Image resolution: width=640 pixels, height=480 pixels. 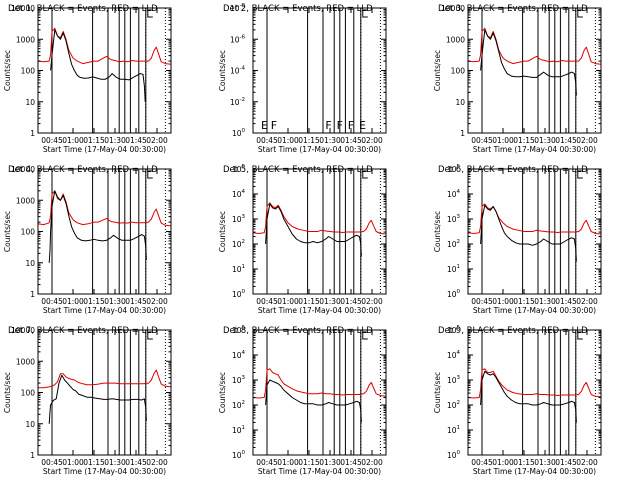 I want to click on panel-title: Det 1, BLACK = Events, RED = LLD, so click(x=83, y=9).